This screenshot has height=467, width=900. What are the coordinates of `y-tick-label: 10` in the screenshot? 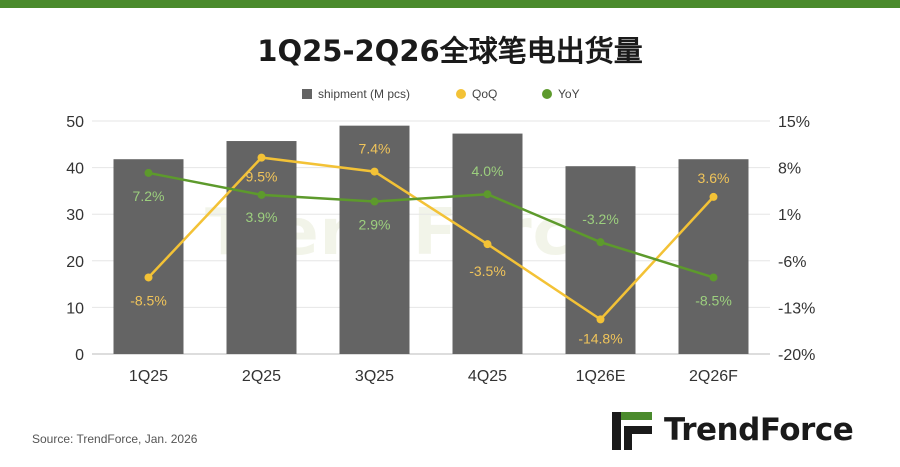 It's located at (75, 308).